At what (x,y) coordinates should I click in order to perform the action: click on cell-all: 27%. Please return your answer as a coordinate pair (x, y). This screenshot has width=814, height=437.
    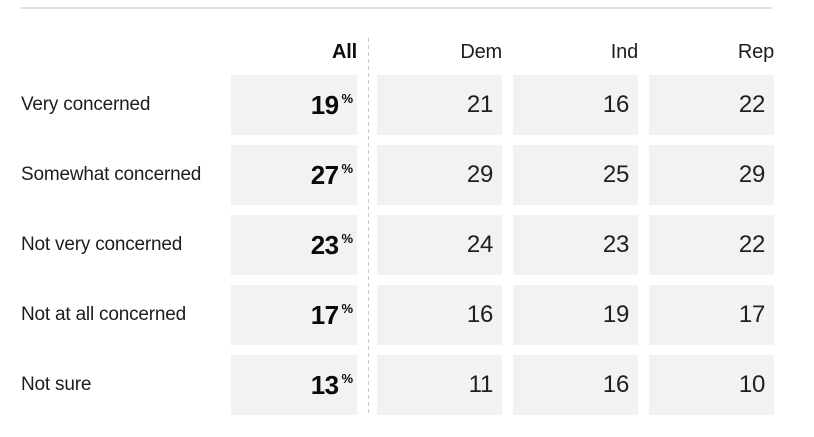
    Looking at the image, I should click on (294, 175).